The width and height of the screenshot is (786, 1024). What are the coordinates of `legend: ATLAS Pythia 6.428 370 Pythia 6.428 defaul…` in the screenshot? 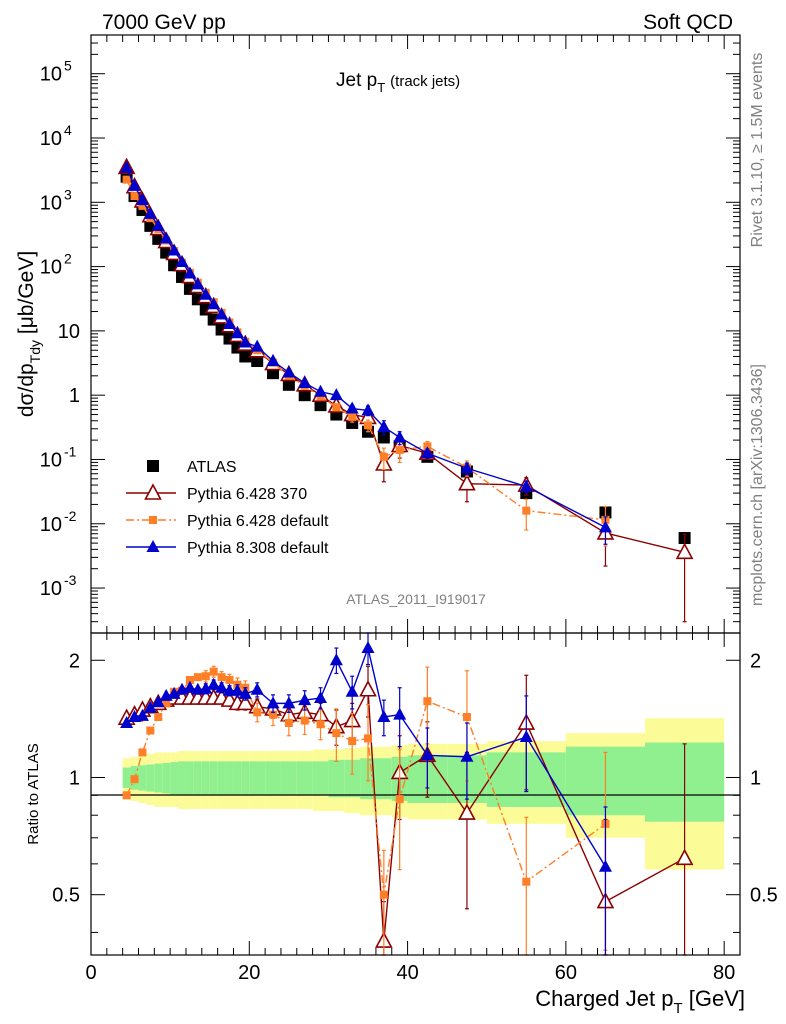 It's located at (227, 508).